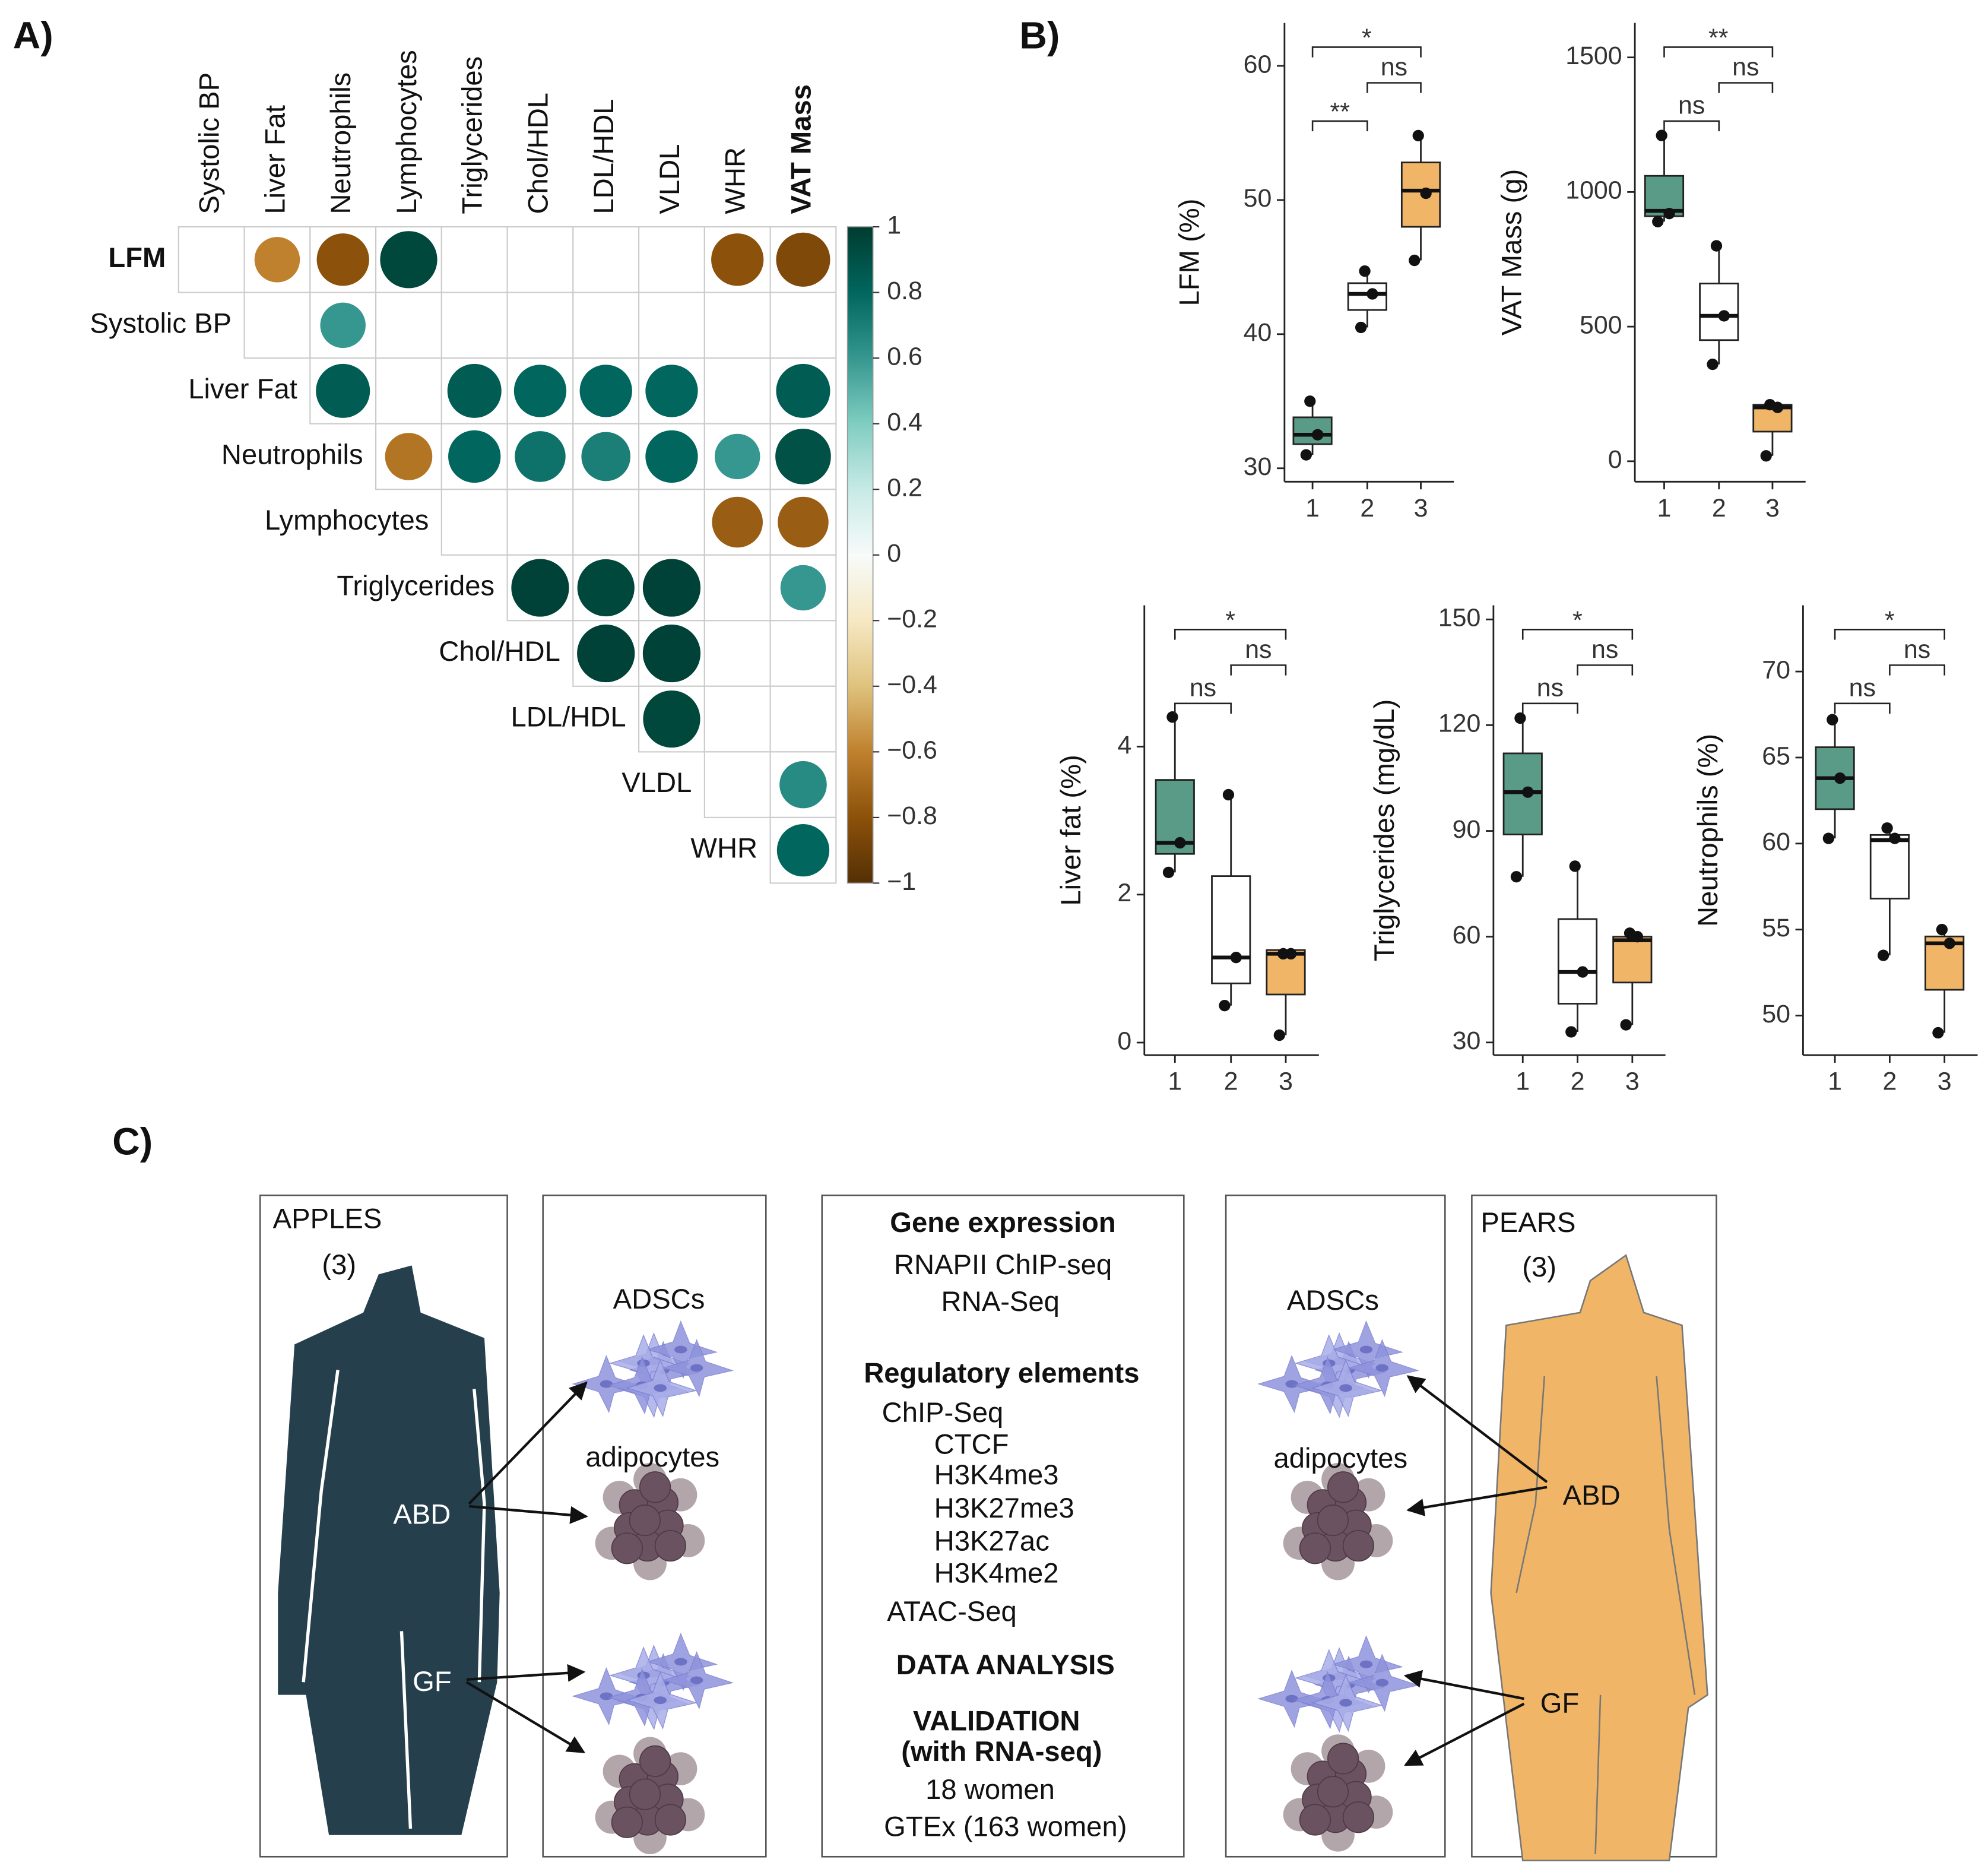 This screenshot has height=1872, width=1988. What do you see at coordinates (347, 520) in the screenshot?
I see `row-label: Lymphocytes` at bounding box center [347, 520].